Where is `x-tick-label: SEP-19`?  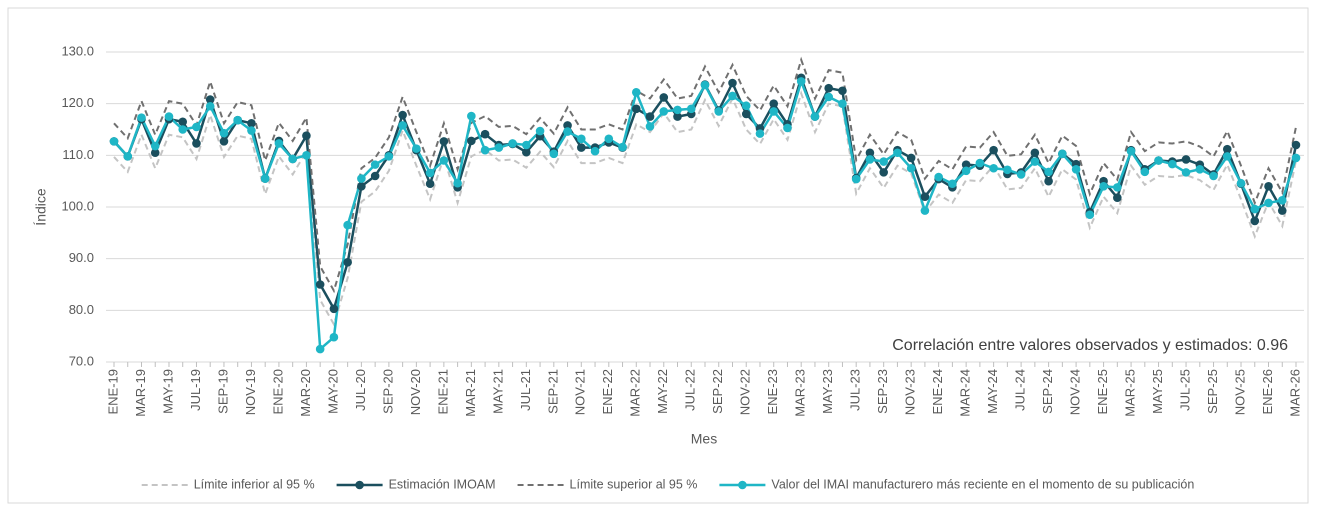 x-tick-label: SEP-19 is located at coordinates (222, 391).